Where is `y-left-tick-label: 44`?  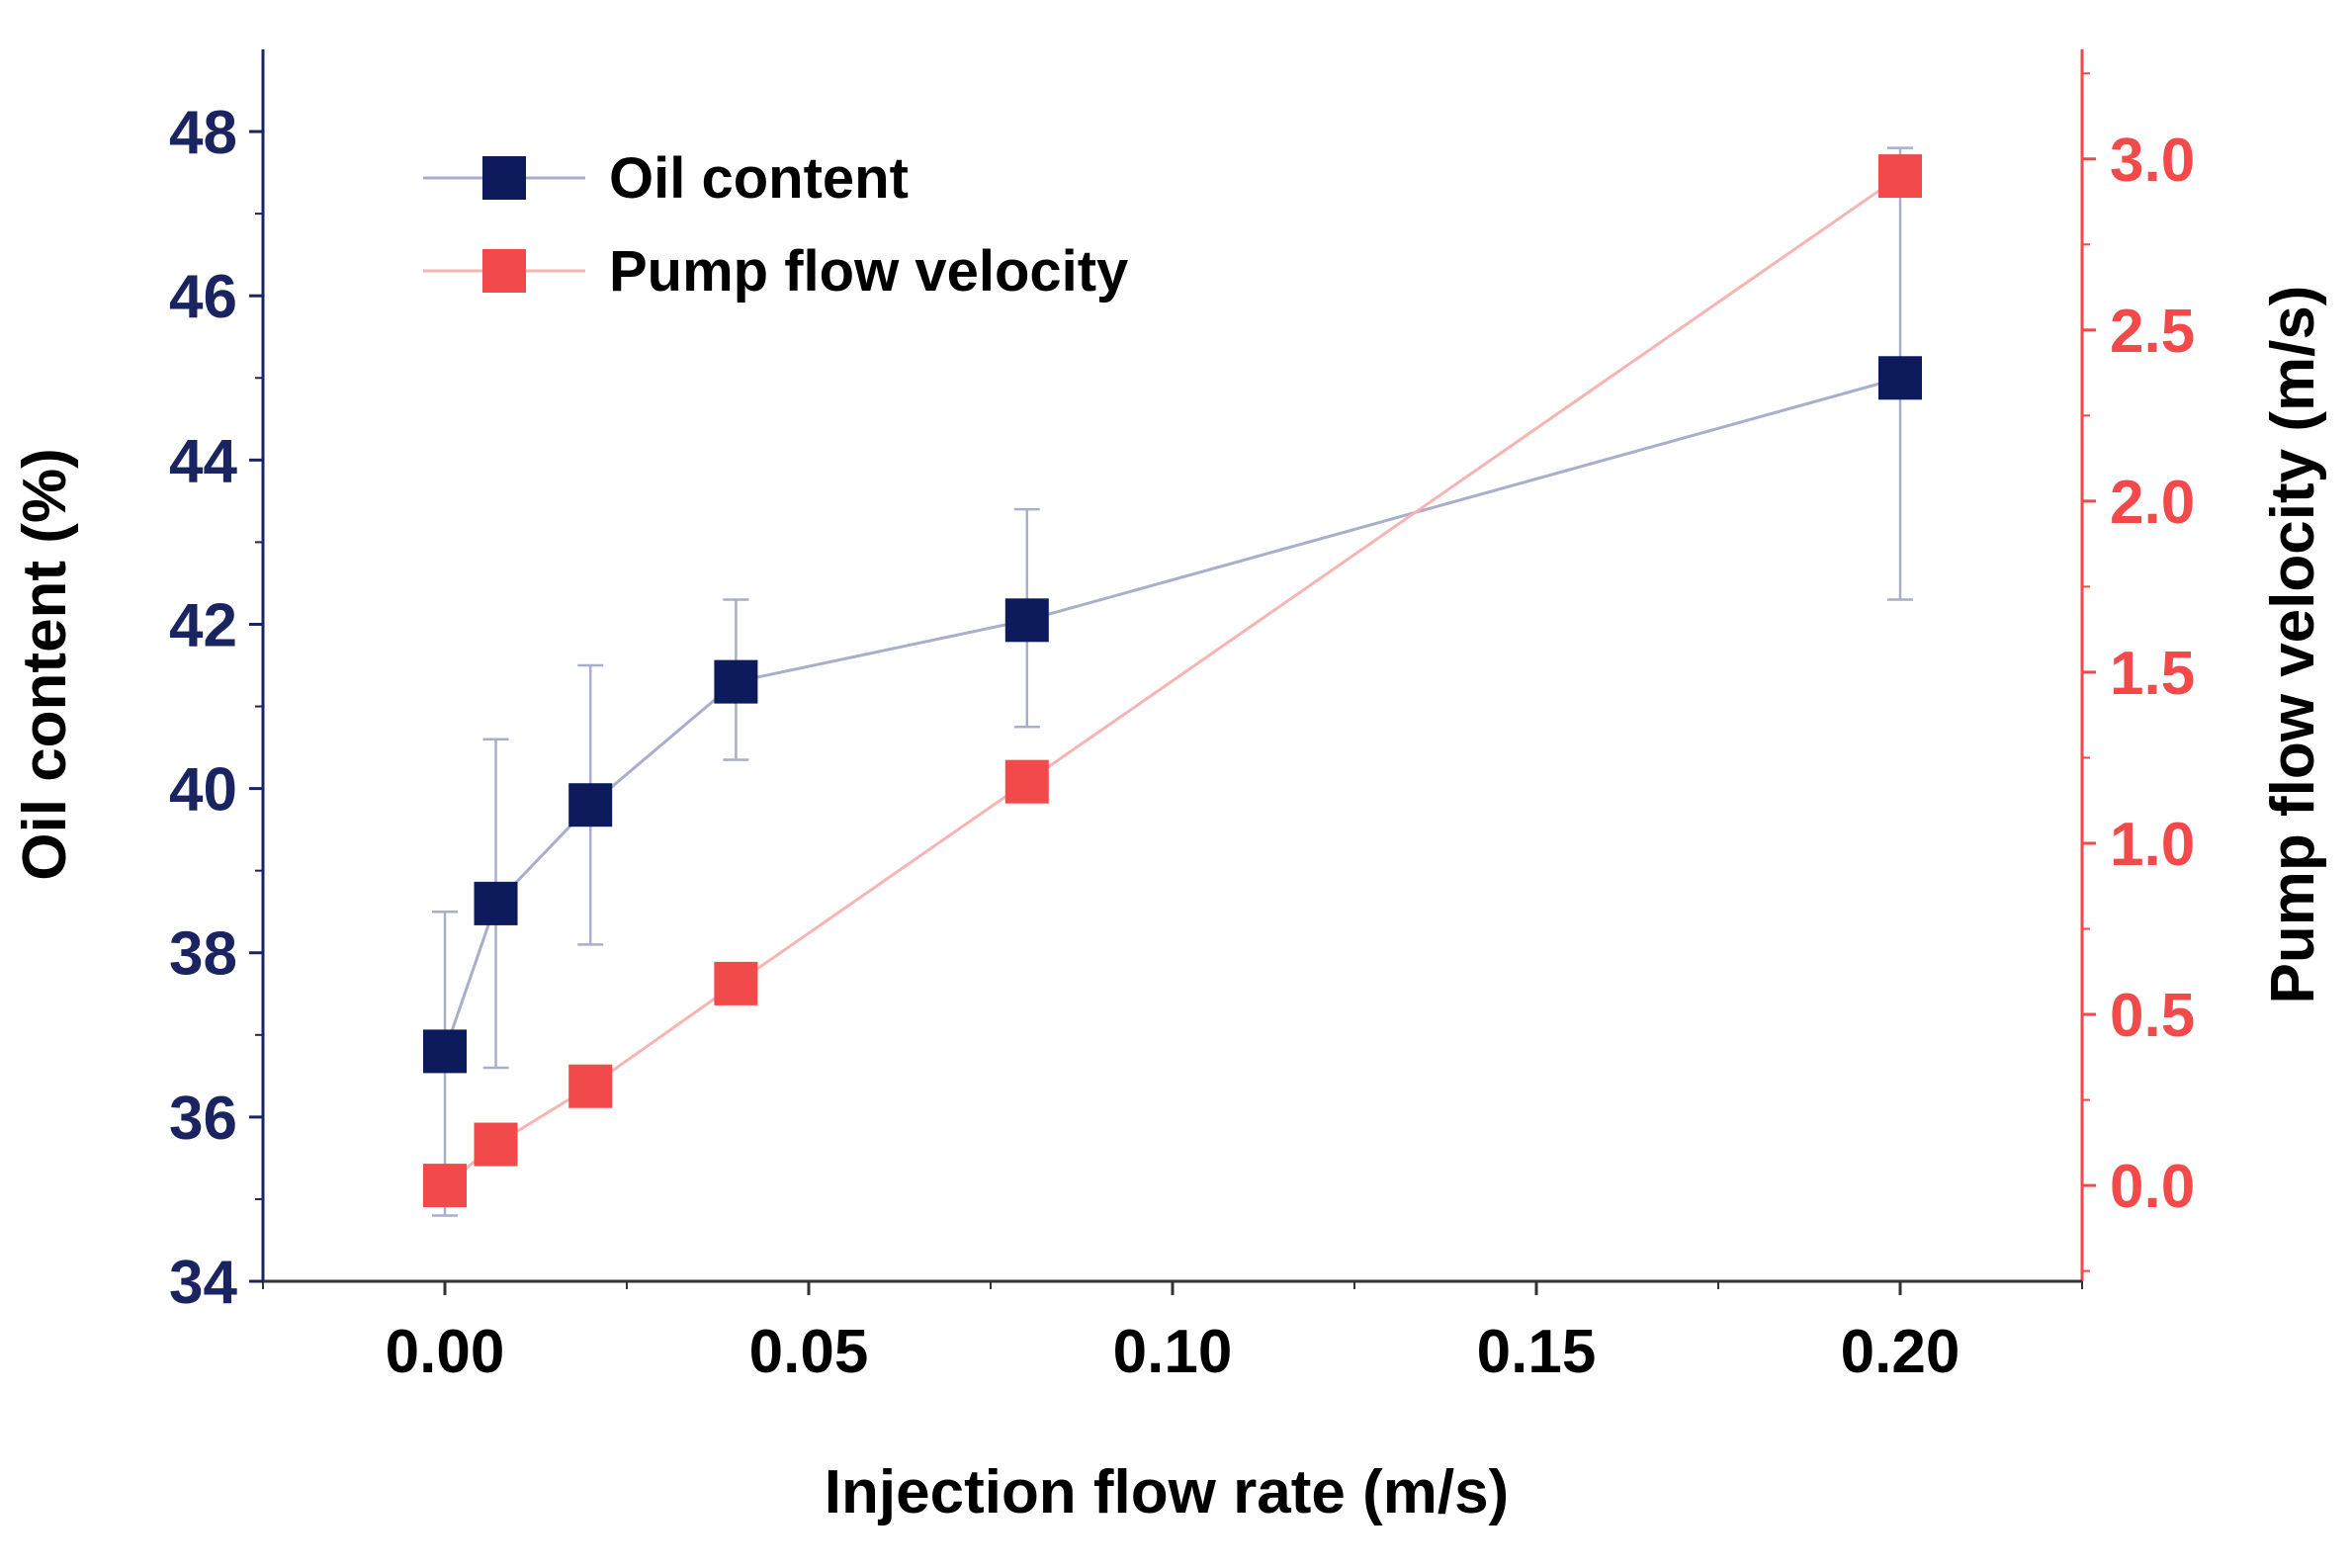
y-left-tick-label: 44 is located at coordinates (203, 461).